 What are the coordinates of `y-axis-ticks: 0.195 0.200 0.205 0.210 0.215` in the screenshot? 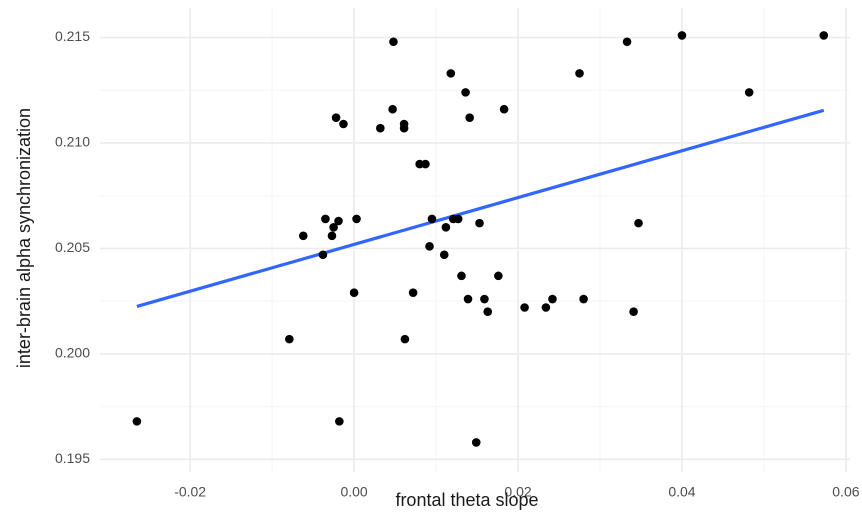 It's located at (72, 247).